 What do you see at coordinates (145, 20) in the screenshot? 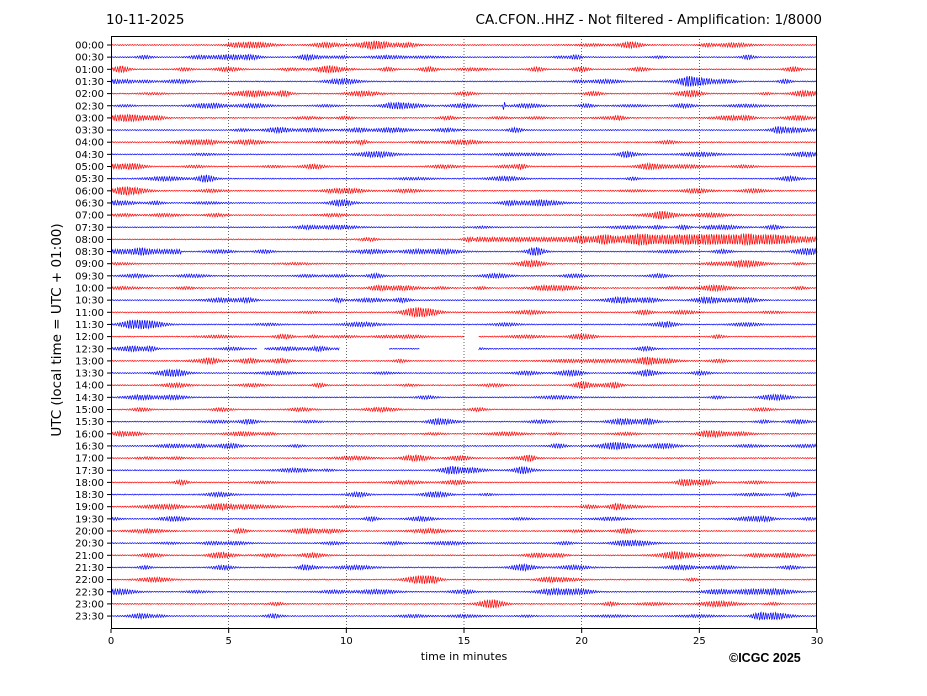
I see `date-label: 10-11-2025` at bounding box center [145, 20].